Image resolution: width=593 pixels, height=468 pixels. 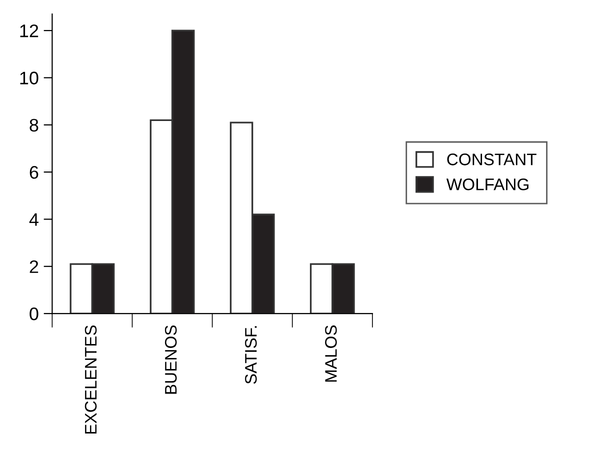 What do you see at coordinates (33, 219) in the screenshot?
I see `y-tick-label: 4` at bounding box center [33, 219].